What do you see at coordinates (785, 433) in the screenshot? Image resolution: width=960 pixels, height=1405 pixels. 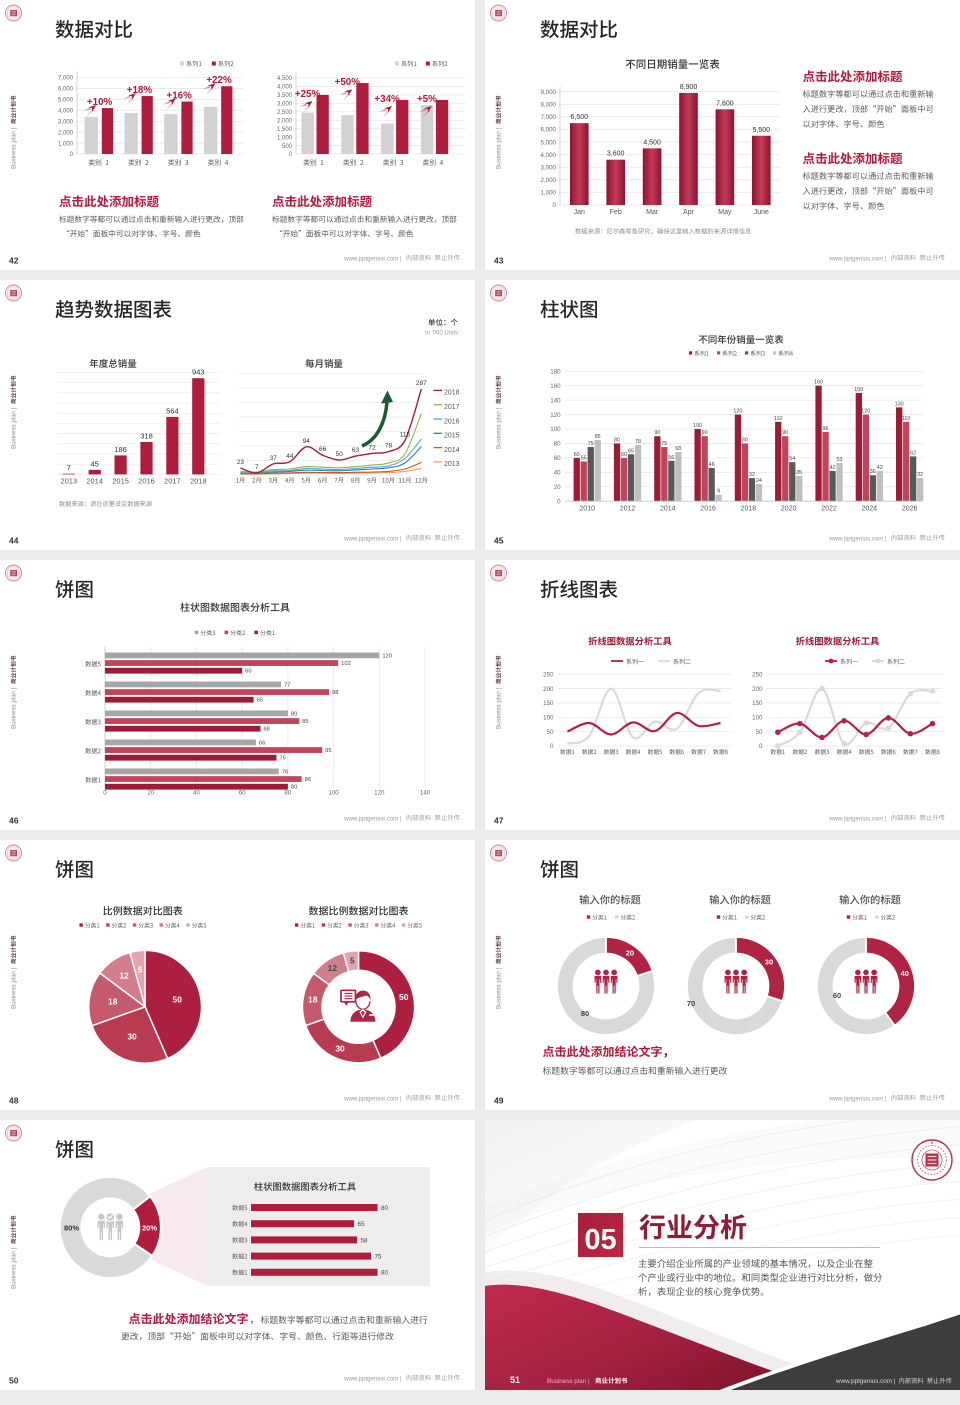 I see `svg-text: 90` at bounding box center [785, 433].